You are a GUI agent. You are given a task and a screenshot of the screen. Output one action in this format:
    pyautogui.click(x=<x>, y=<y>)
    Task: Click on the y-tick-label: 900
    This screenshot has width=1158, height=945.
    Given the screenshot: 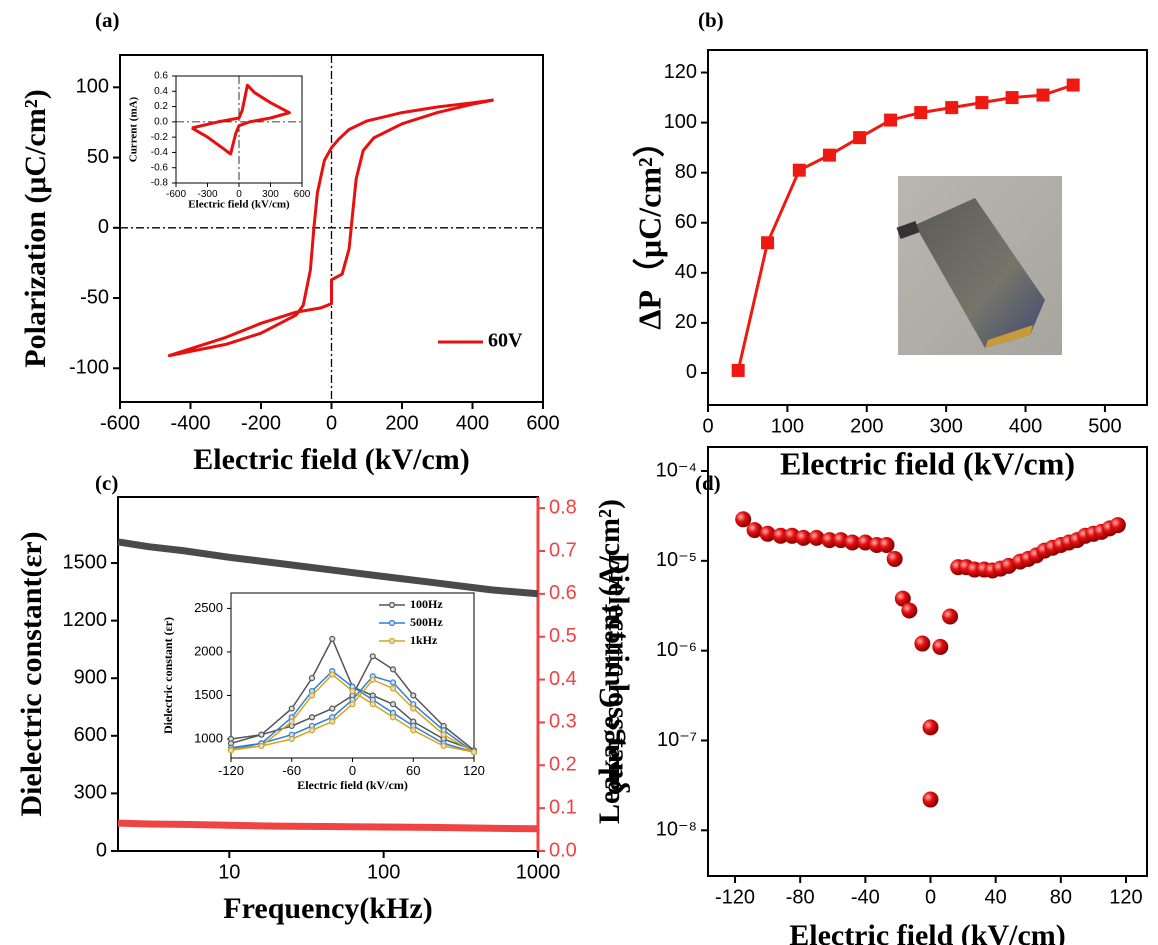 What is the action you would take?
    pyautogui.click(x=90, y=678)
    